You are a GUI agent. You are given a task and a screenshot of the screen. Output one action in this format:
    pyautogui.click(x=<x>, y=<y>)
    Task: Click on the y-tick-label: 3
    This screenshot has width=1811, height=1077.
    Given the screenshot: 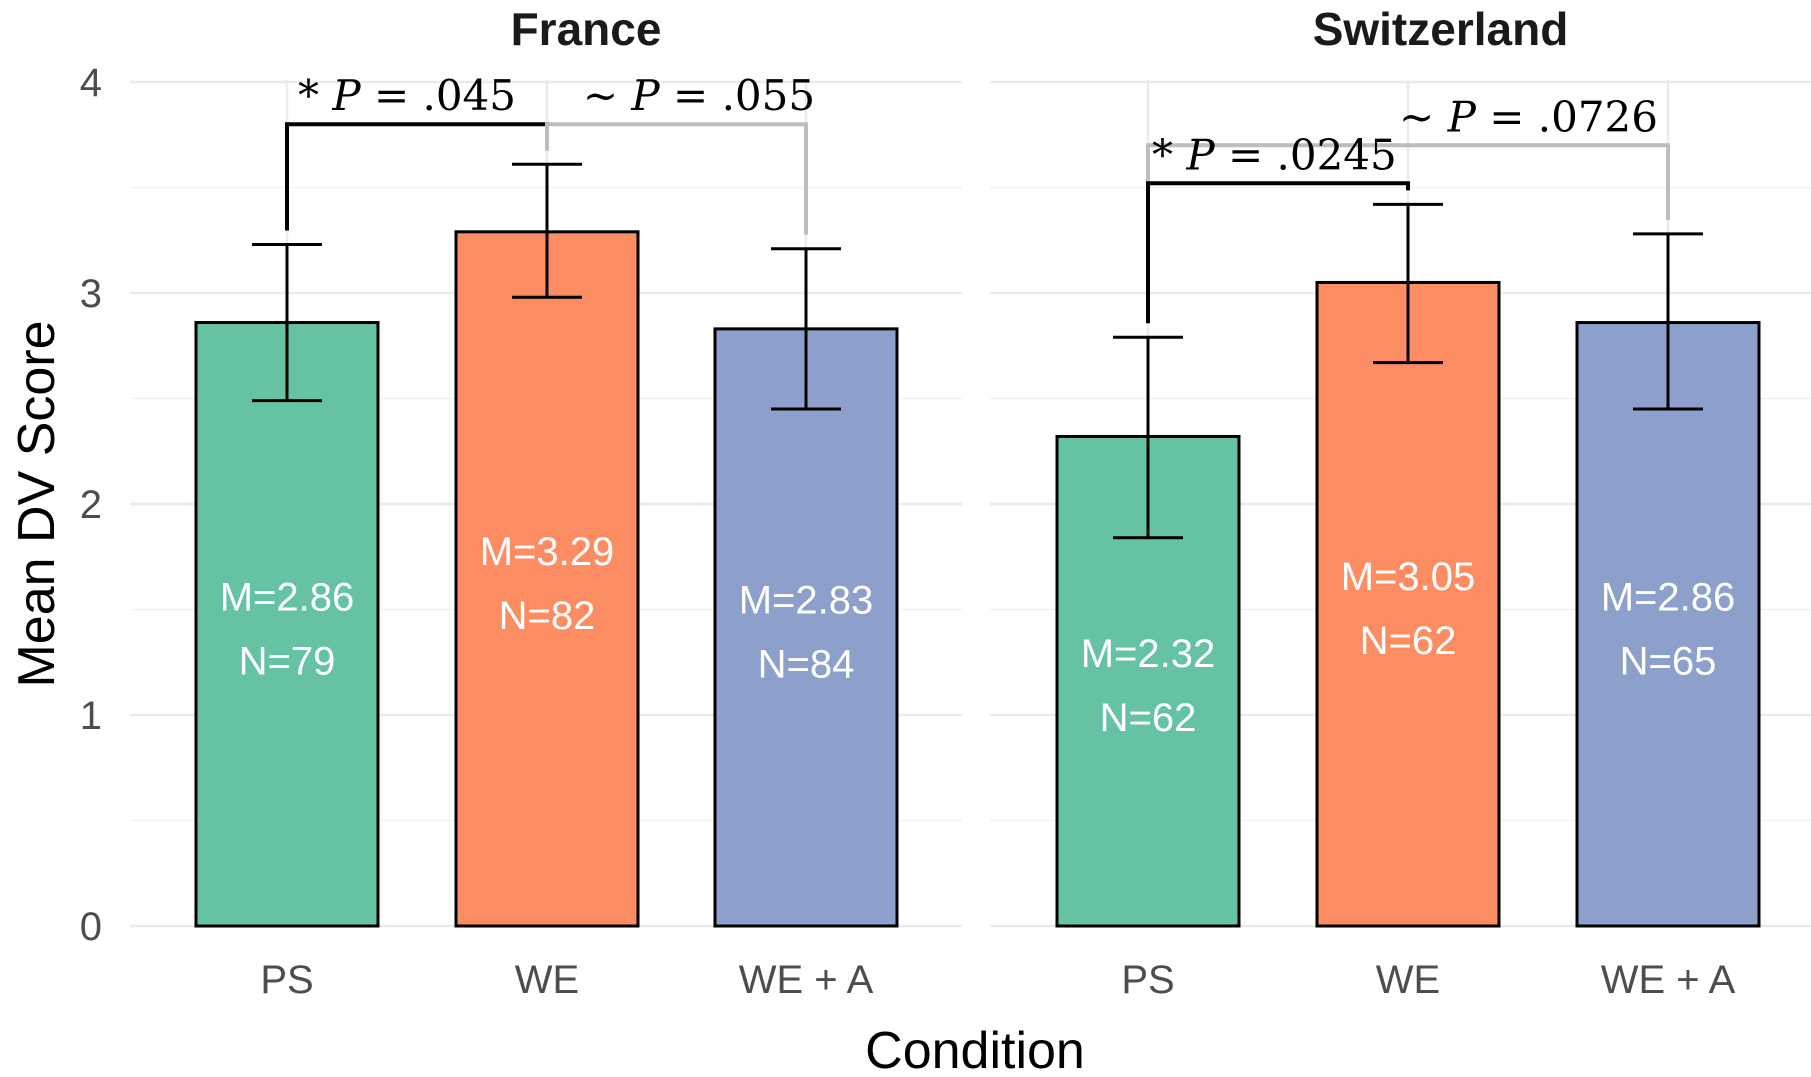 What is the action you would take?
    pyautogui.click(x=91, y=294)
    